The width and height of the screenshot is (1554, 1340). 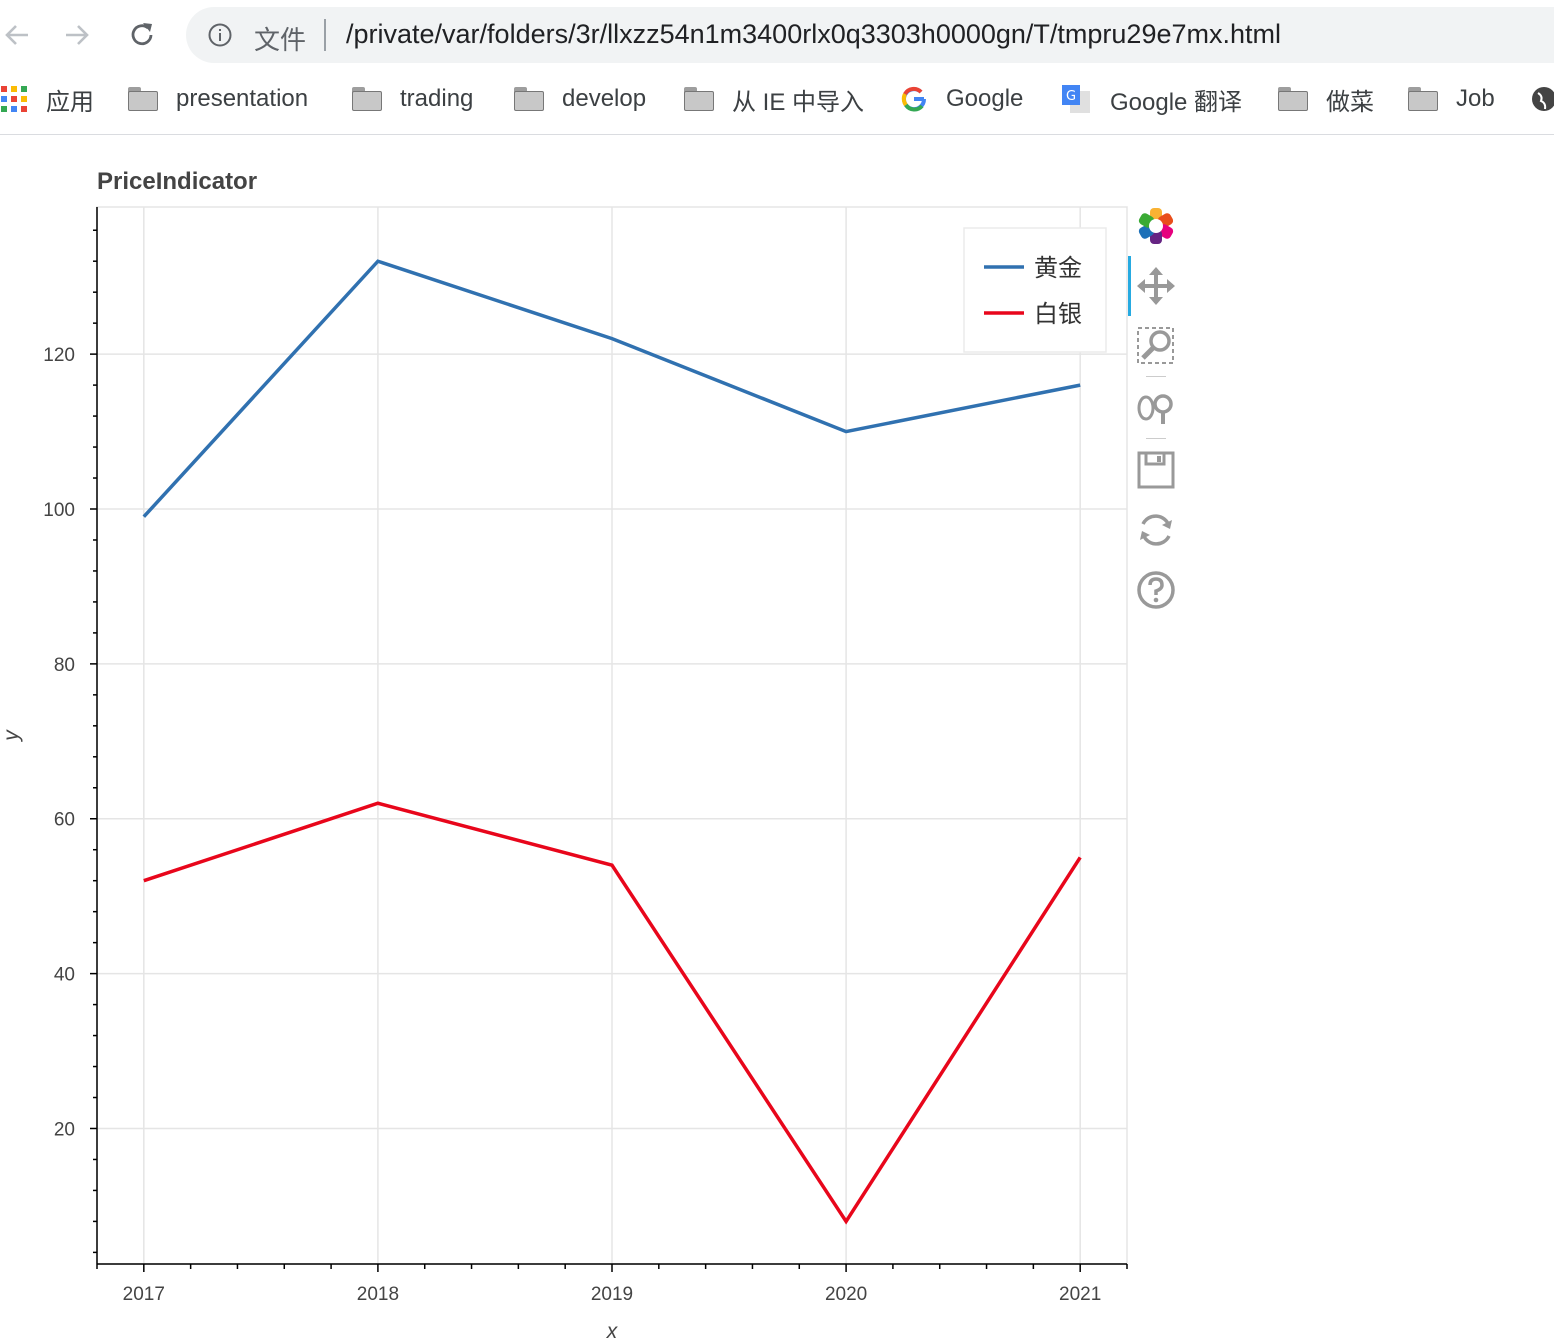 I want to click on globe-icon, so click(x=1543, y=99).